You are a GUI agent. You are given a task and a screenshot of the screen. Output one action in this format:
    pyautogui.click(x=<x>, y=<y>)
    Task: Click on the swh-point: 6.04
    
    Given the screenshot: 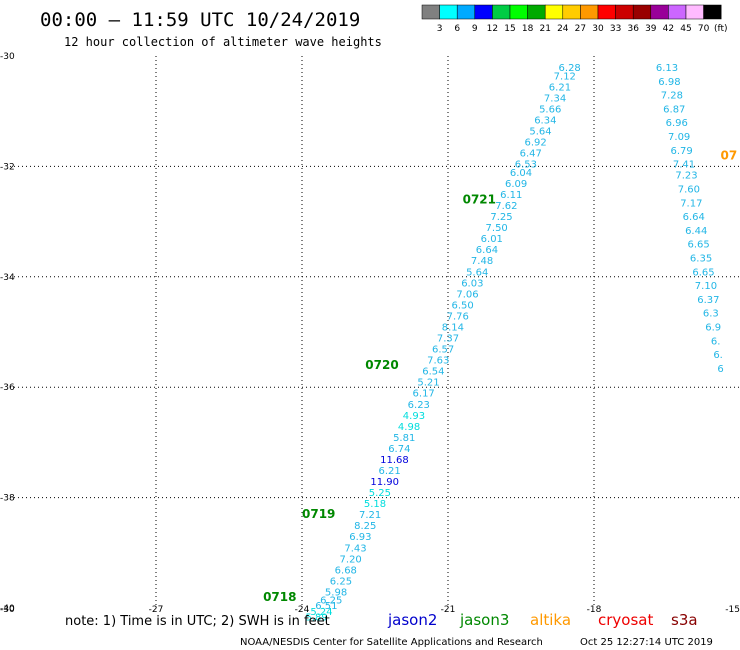 What is the action you would take?
    pyautogui.click(x=521, y=173)
    